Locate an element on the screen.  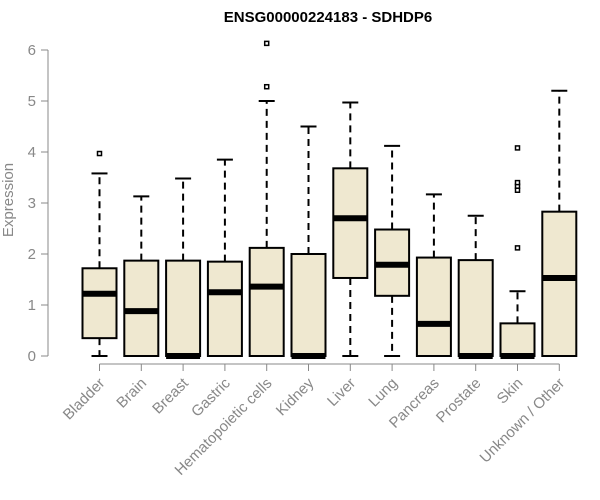
box-brain is located at coordinates (141, 276).